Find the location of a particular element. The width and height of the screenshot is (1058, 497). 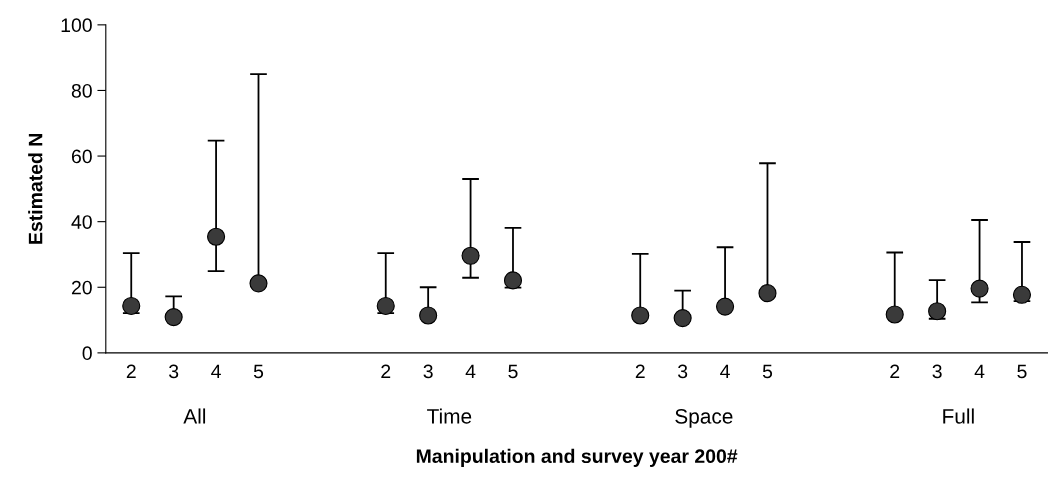

y-tick-label: 60 is located at coordinates (81, 156).